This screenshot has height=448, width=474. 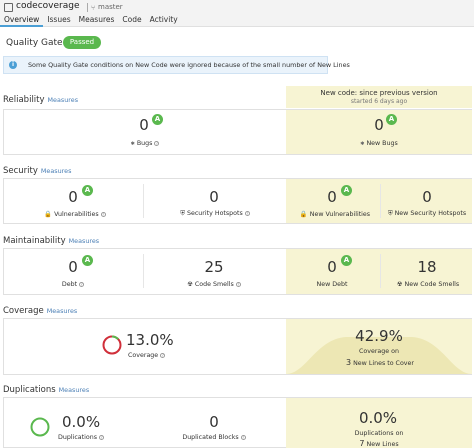 I want to click on vulnerabilities-label: 🔒 Vulnerabilities?, so click(x=75, y=214).